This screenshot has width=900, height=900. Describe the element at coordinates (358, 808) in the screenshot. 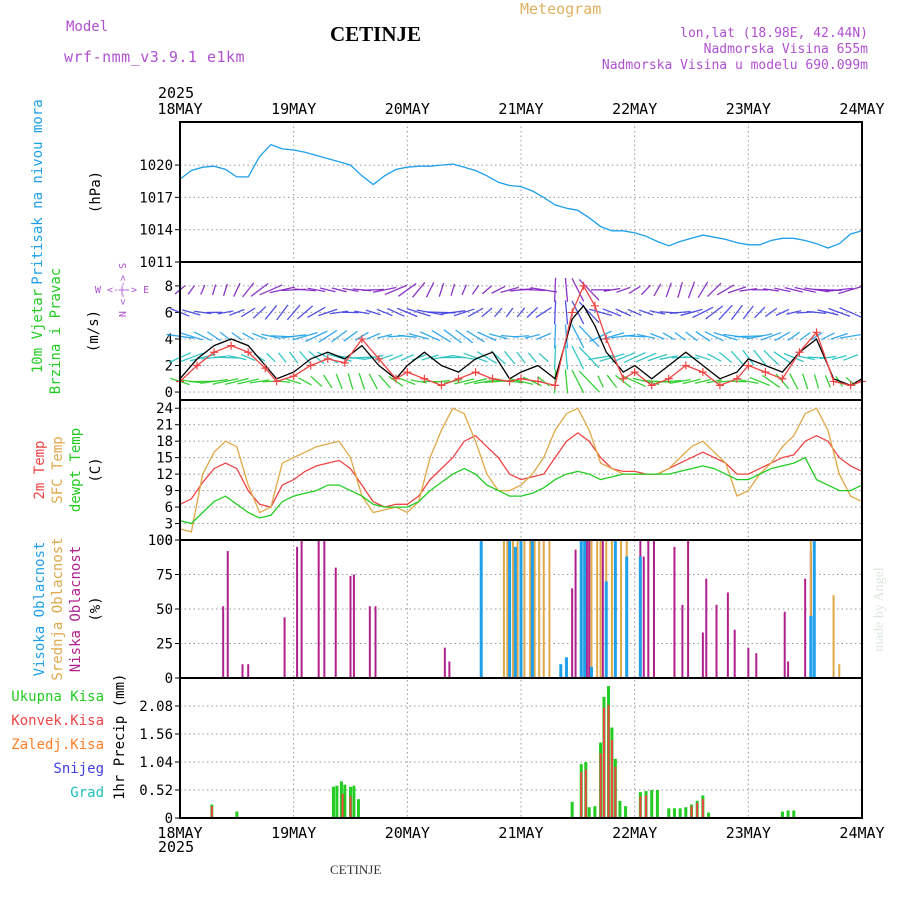

I see `bar-total_precip` at that location.